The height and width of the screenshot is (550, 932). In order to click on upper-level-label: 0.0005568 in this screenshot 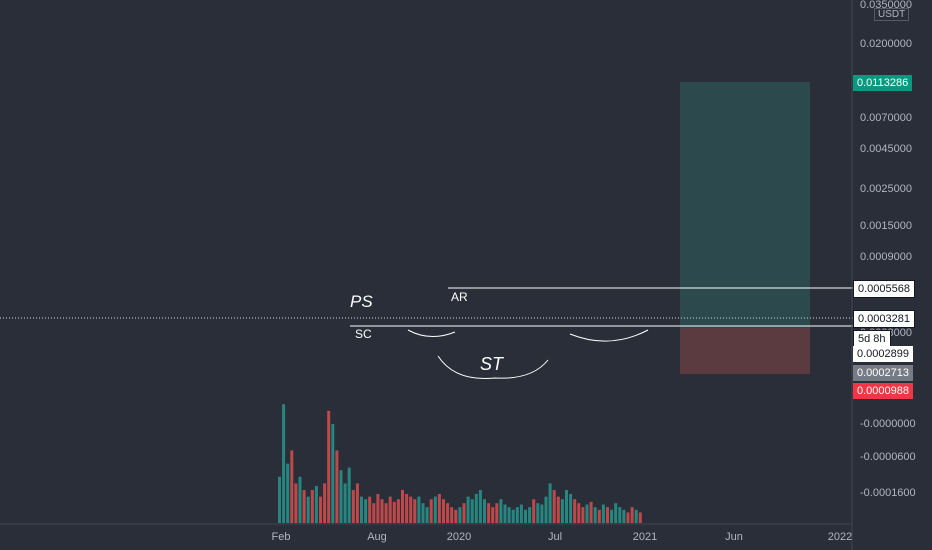, I will do `click(884, 289)`.